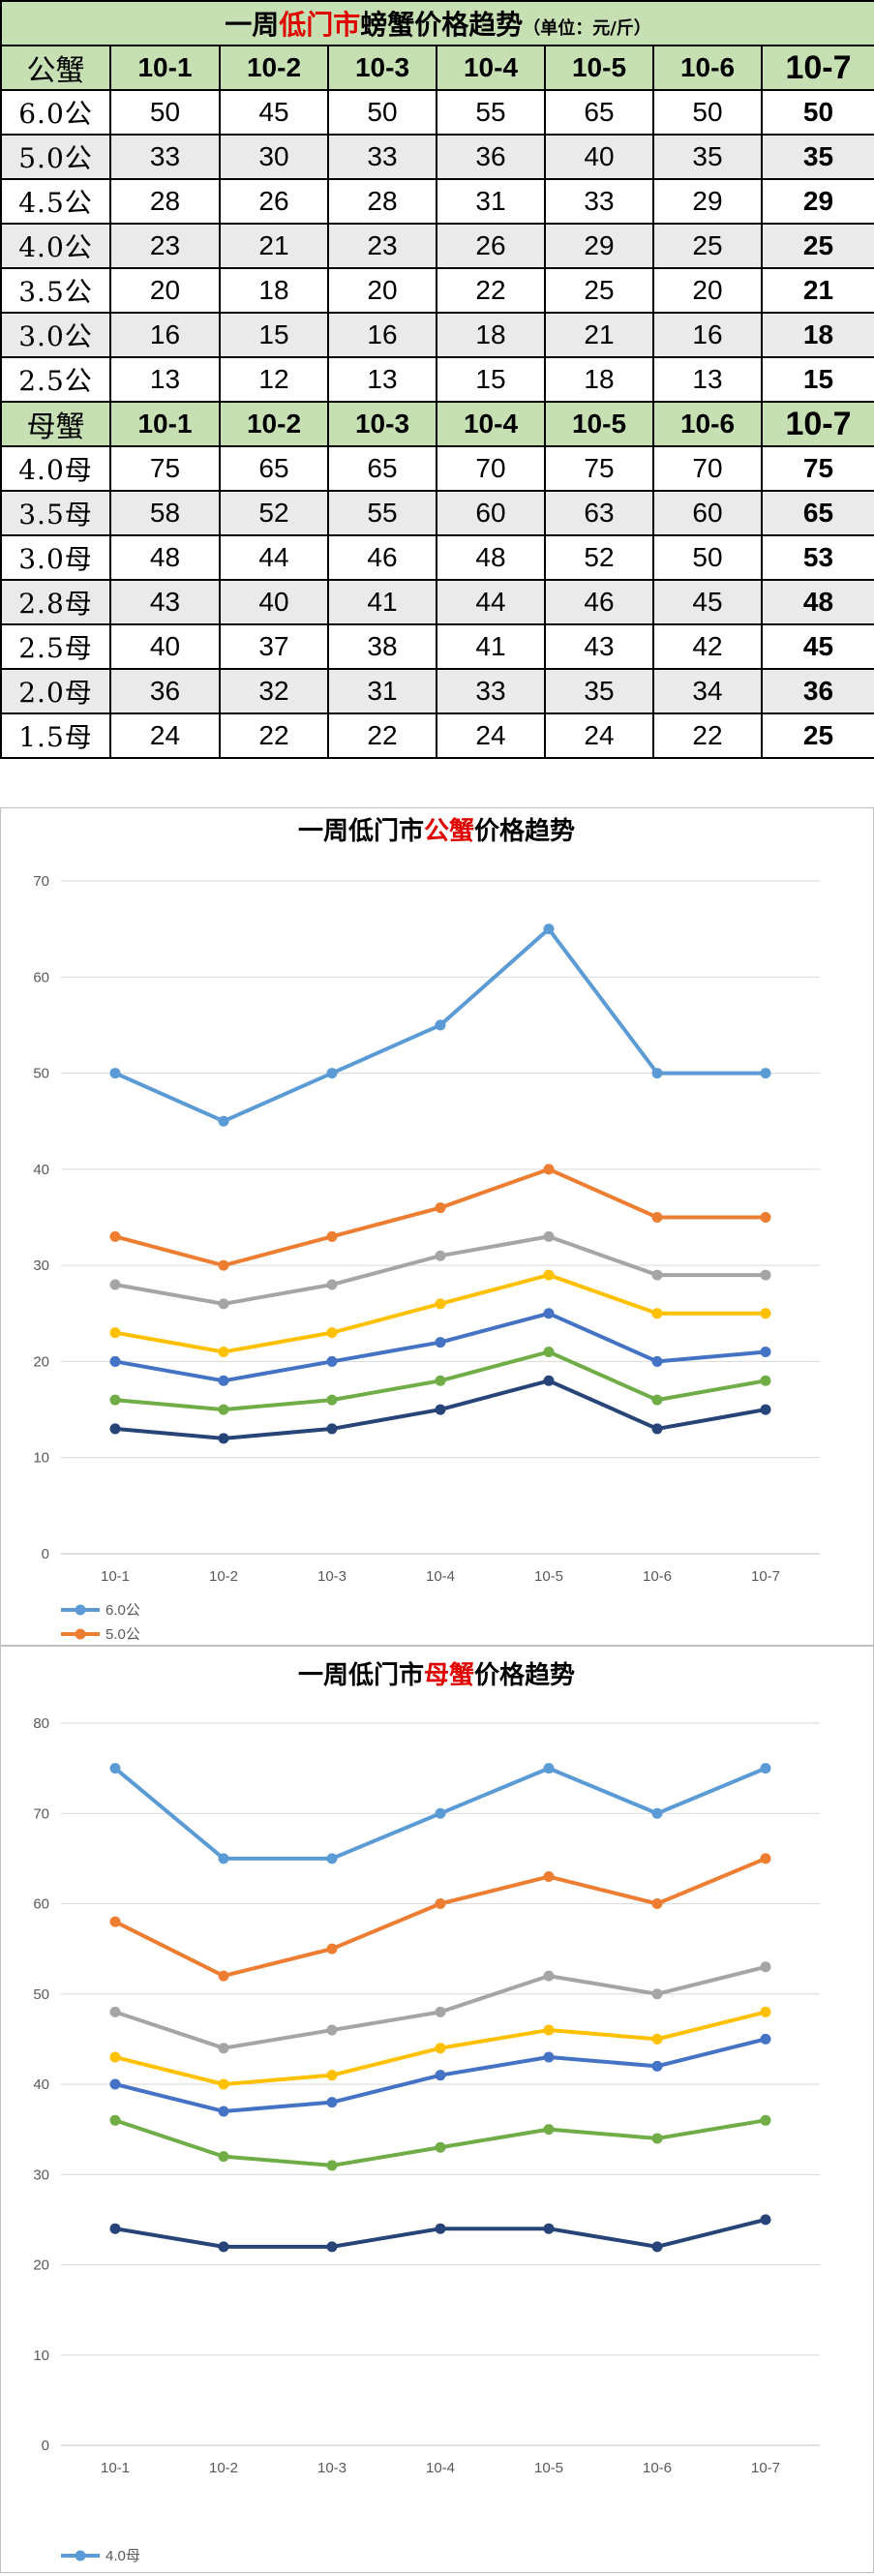  Describe the element at coordinates (765, 2468) in the screenshot. I see `x-tick-label: 10-7` at that location.